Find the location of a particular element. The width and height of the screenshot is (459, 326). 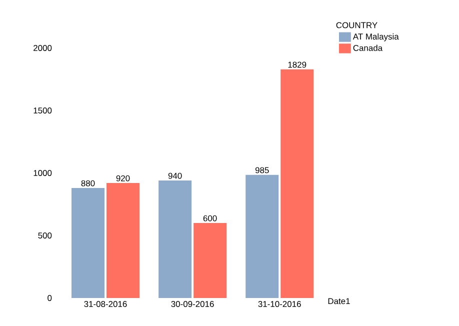

y-tick-label: 500 is located at coordinates (45, 235).